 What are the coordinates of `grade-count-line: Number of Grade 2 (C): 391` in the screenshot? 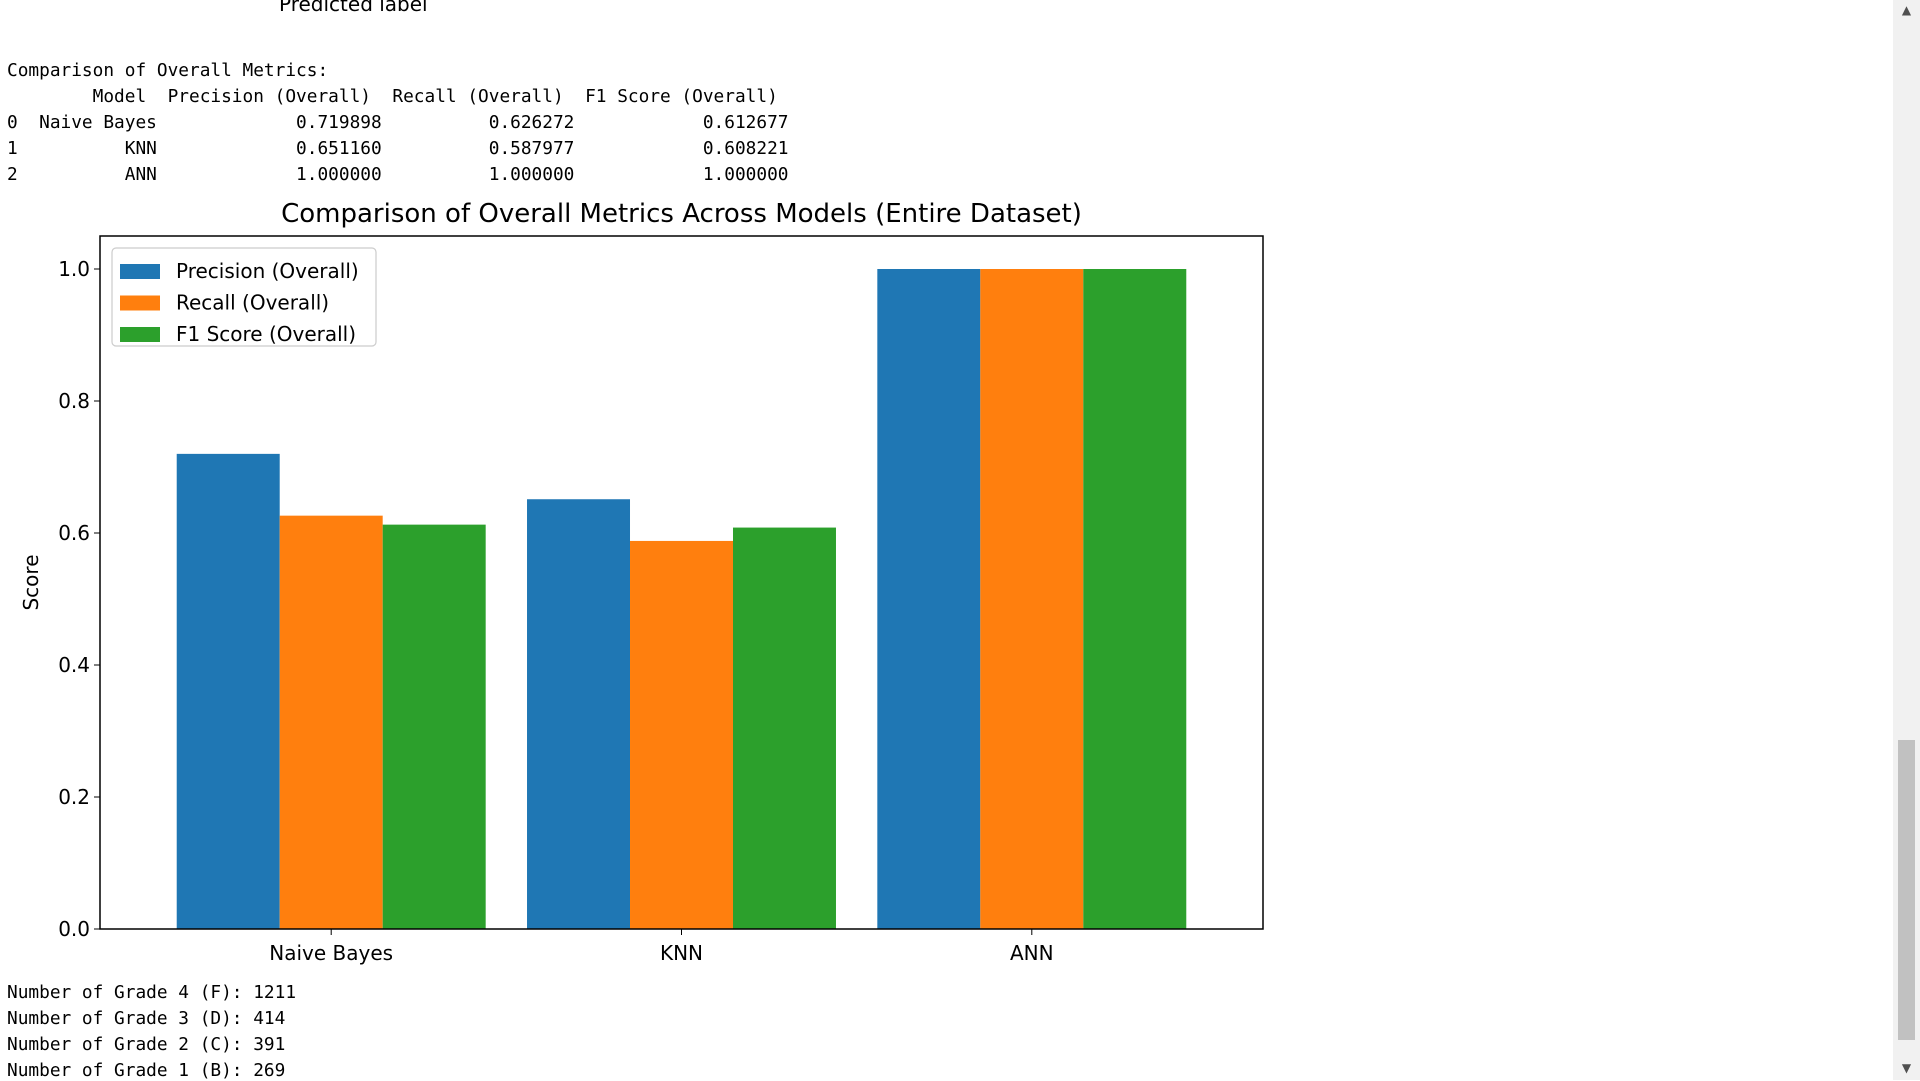 It's located at (146, 1044).